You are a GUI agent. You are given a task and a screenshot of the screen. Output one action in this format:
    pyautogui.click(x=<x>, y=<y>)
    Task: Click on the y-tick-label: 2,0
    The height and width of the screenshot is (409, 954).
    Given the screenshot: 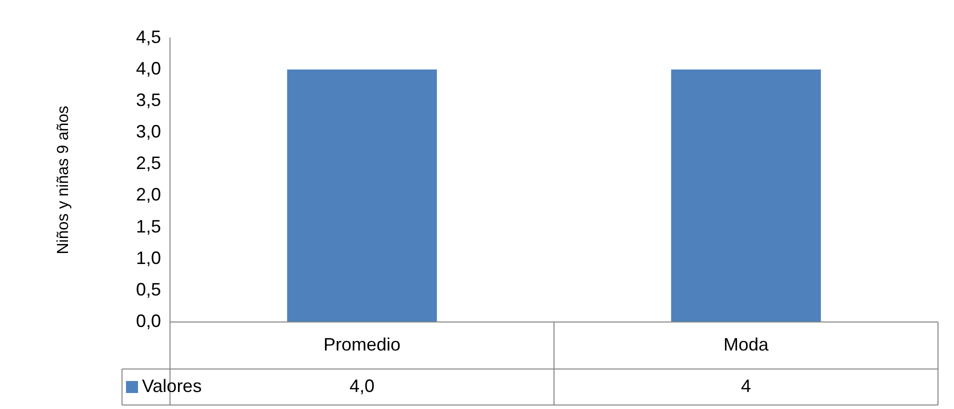 What is the action you would take?
    pyautogui.click(x=148, y=194)
    